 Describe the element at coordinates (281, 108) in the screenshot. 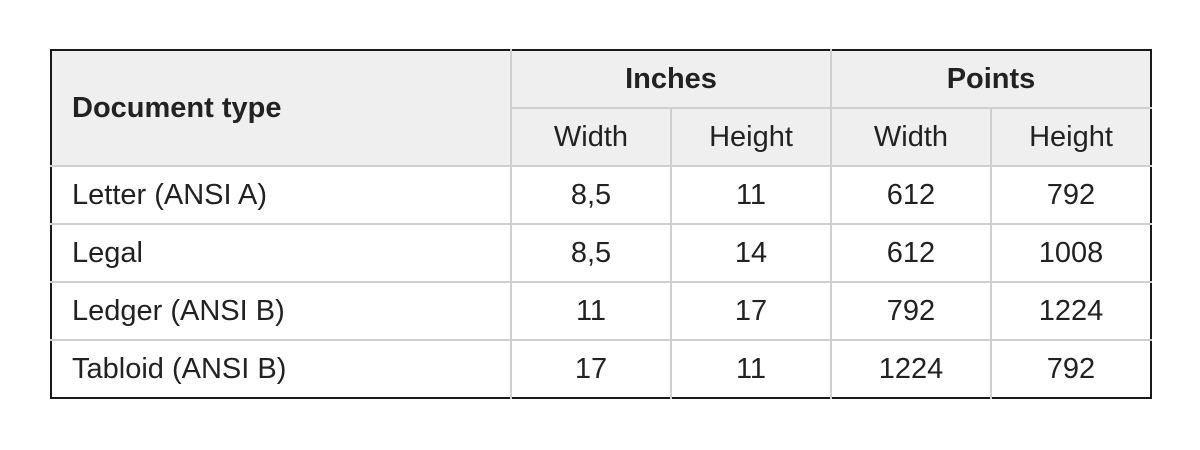

I see `document-type-header: Document type` at that location.